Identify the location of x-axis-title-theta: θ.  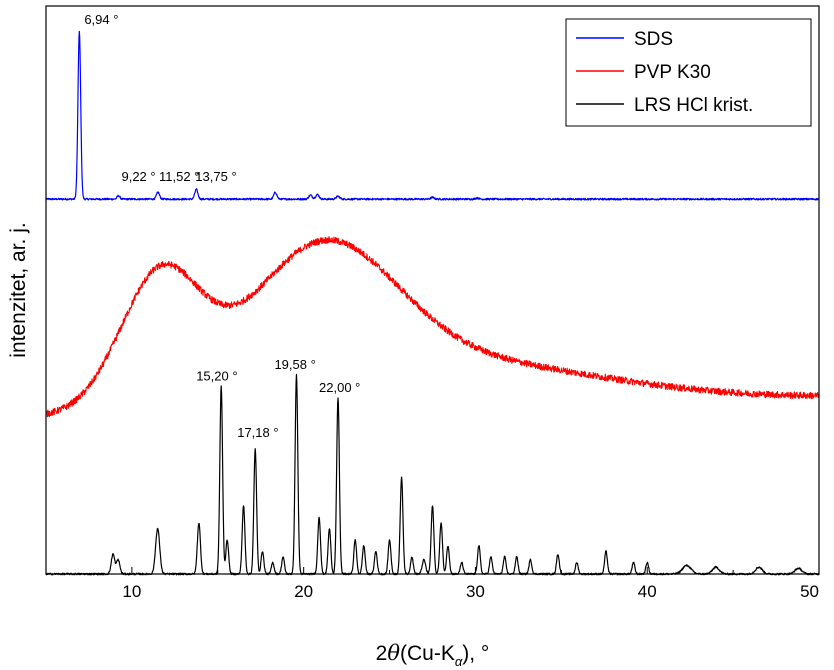
(393, 653).